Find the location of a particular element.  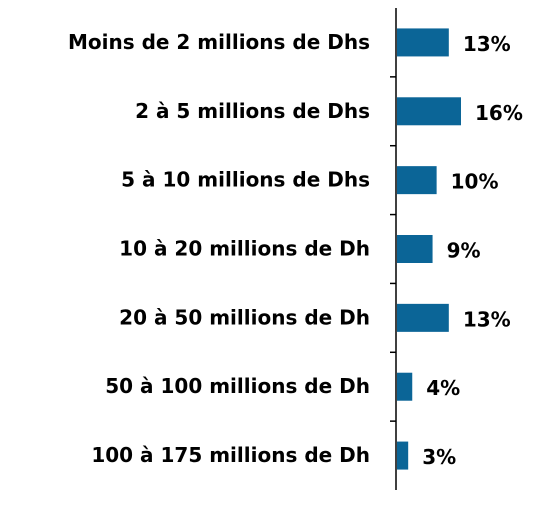

y-tick-label: 50 à 100 millions de Dh is located at coordinates (237, 386).